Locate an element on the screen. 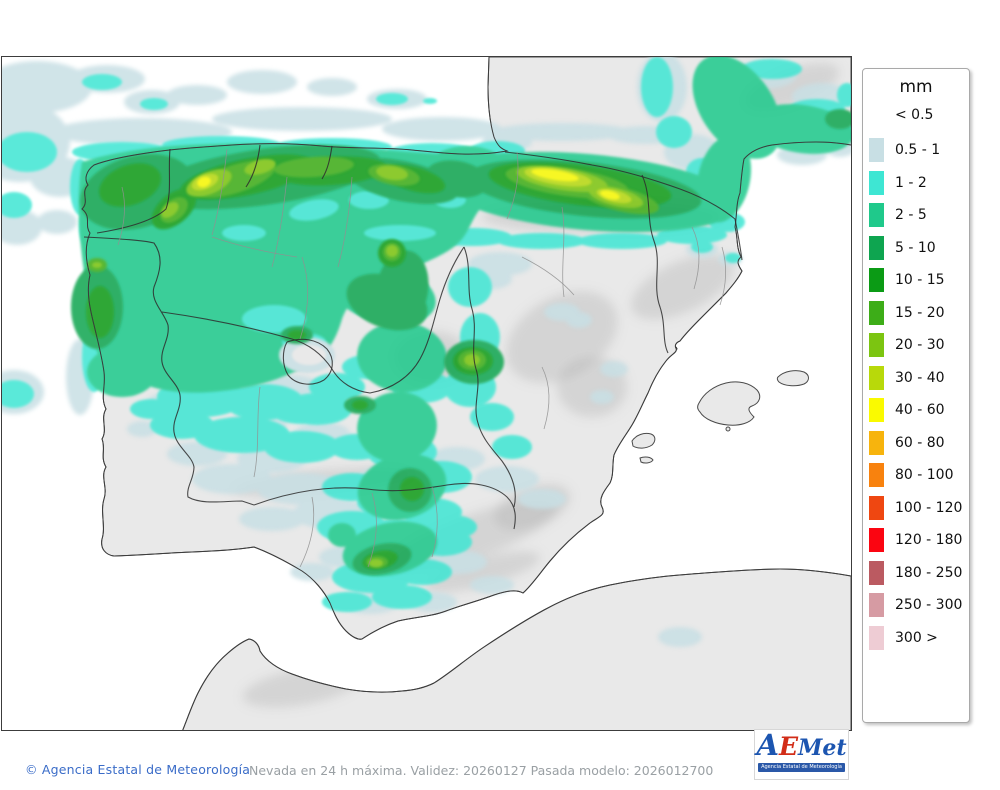 This screenshot has width=1000, height=790. island-ibiza is located at coordinates (643, 440).